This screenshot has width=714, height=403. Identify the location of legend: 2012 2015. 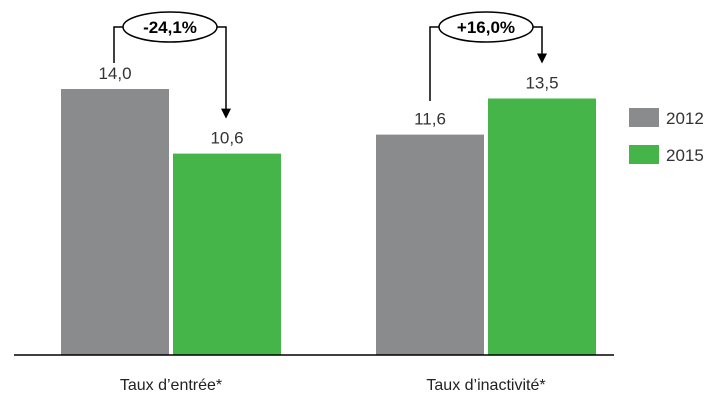
(666, 136).